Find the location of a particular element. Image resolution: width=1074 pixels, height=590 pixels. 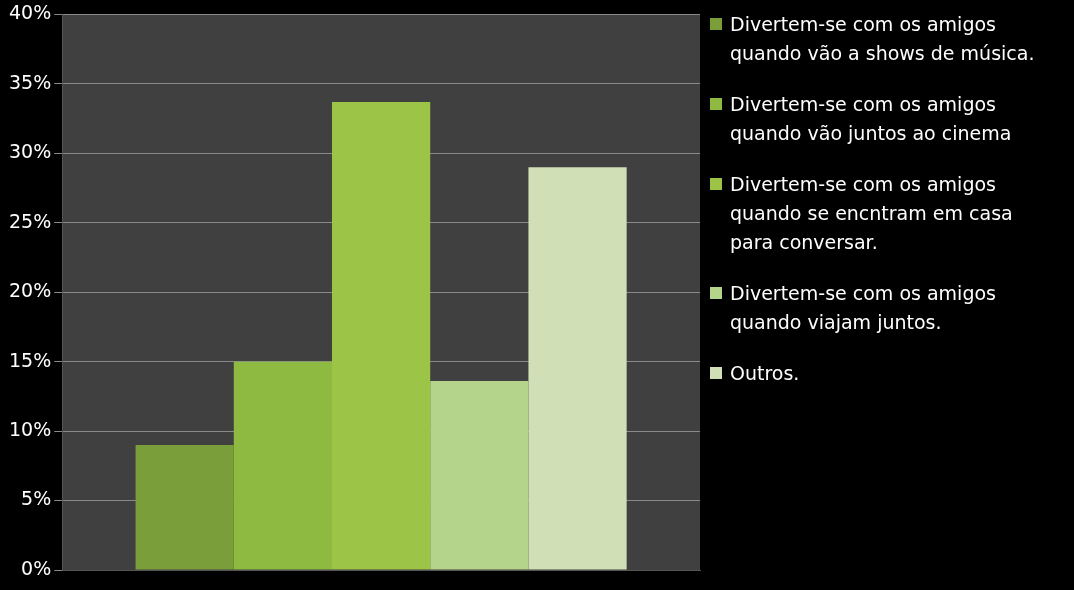

y-tick-label: 5% is located at coordinates (36, 498).